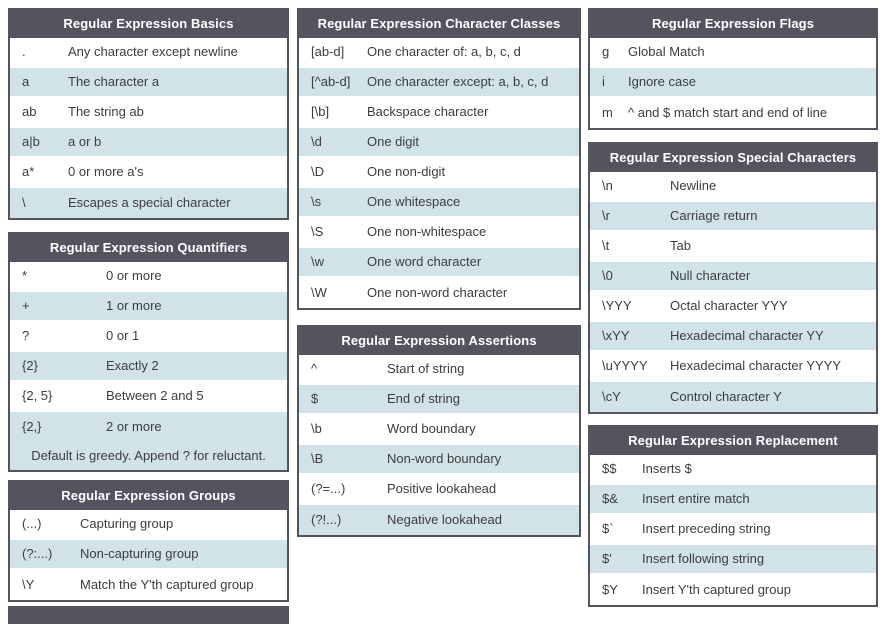 This screenshot has height=624, width=889. I want to click on table-row: \0 Null character, so click(733, 277).